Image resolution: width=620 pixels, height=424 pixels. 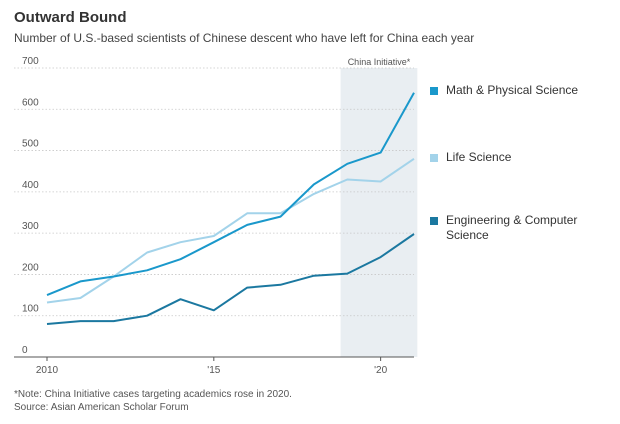 I want to click on legend-item: Math & Physical Science, so click(x=515, y=90).